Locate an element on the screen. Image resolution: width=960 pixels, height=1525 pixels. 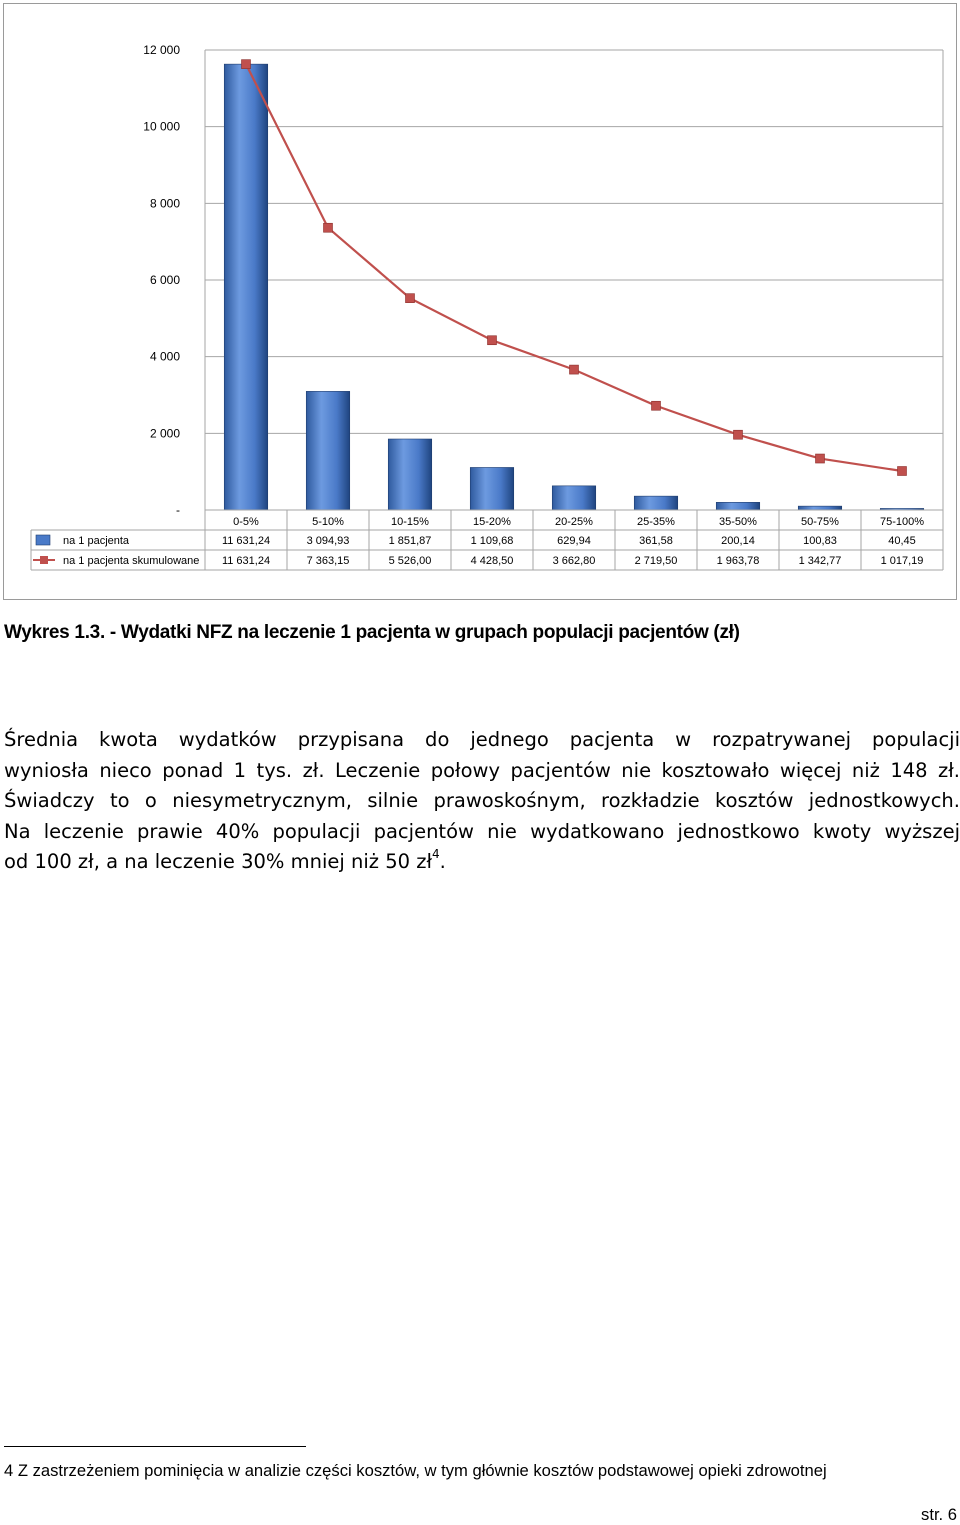
data-label: 3 662,80 is located at coordinates (574, 561).